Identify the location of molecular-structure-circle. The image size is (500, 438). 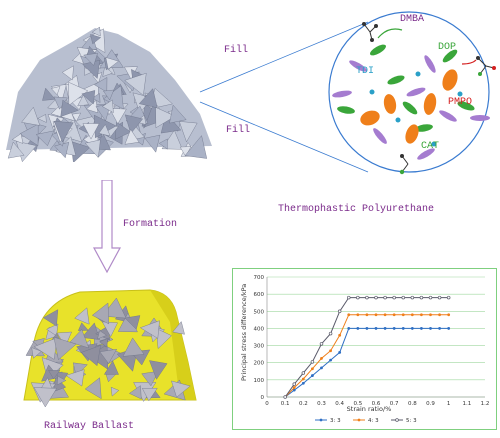
(412, 93).